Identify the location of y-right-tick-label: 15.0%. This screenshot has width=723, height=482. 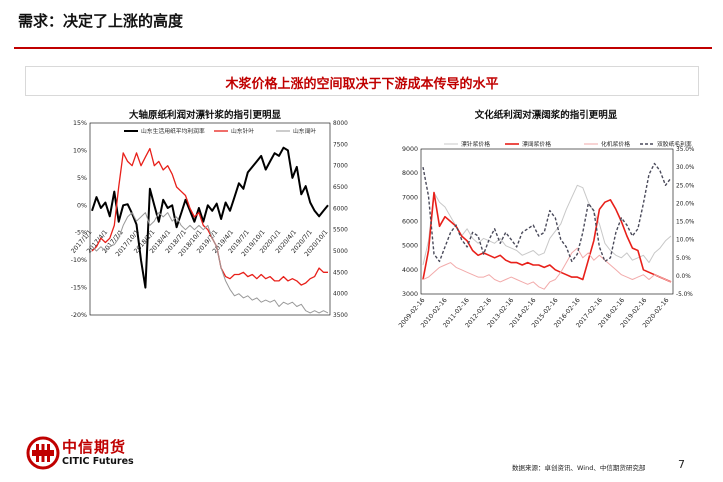
(685, 223).